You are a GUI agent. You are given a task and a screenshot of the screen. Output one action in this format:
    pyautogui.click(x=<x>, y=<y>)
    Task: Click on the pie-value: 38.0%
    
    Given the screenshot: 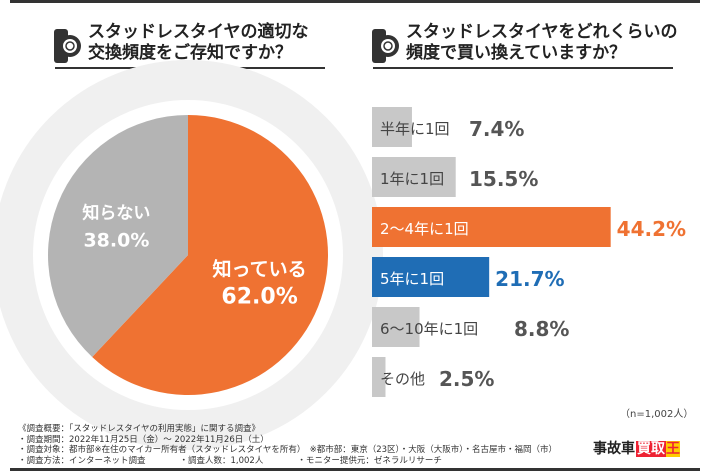 What is the action you would take?
    pyautogui.click(x=116, y=241)
    